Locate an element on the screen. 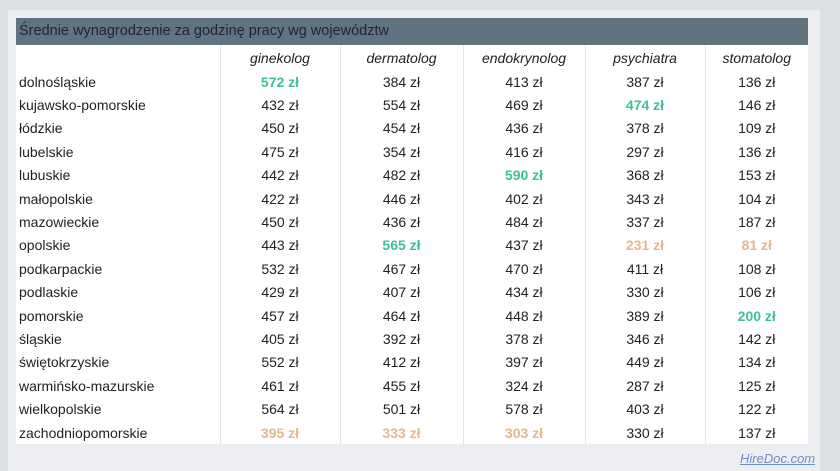 The height and width of the screenshot is (471, 840). salary-cell: 565 zł is located at coordinates (401, 245).